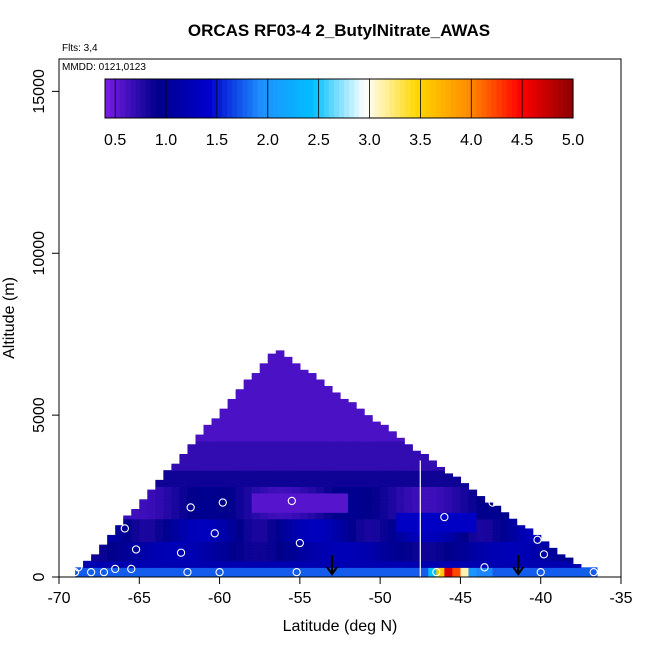 The image size is (650, 650). I want to click on colorbar-tick-label: 4.0, so click(471, 140).